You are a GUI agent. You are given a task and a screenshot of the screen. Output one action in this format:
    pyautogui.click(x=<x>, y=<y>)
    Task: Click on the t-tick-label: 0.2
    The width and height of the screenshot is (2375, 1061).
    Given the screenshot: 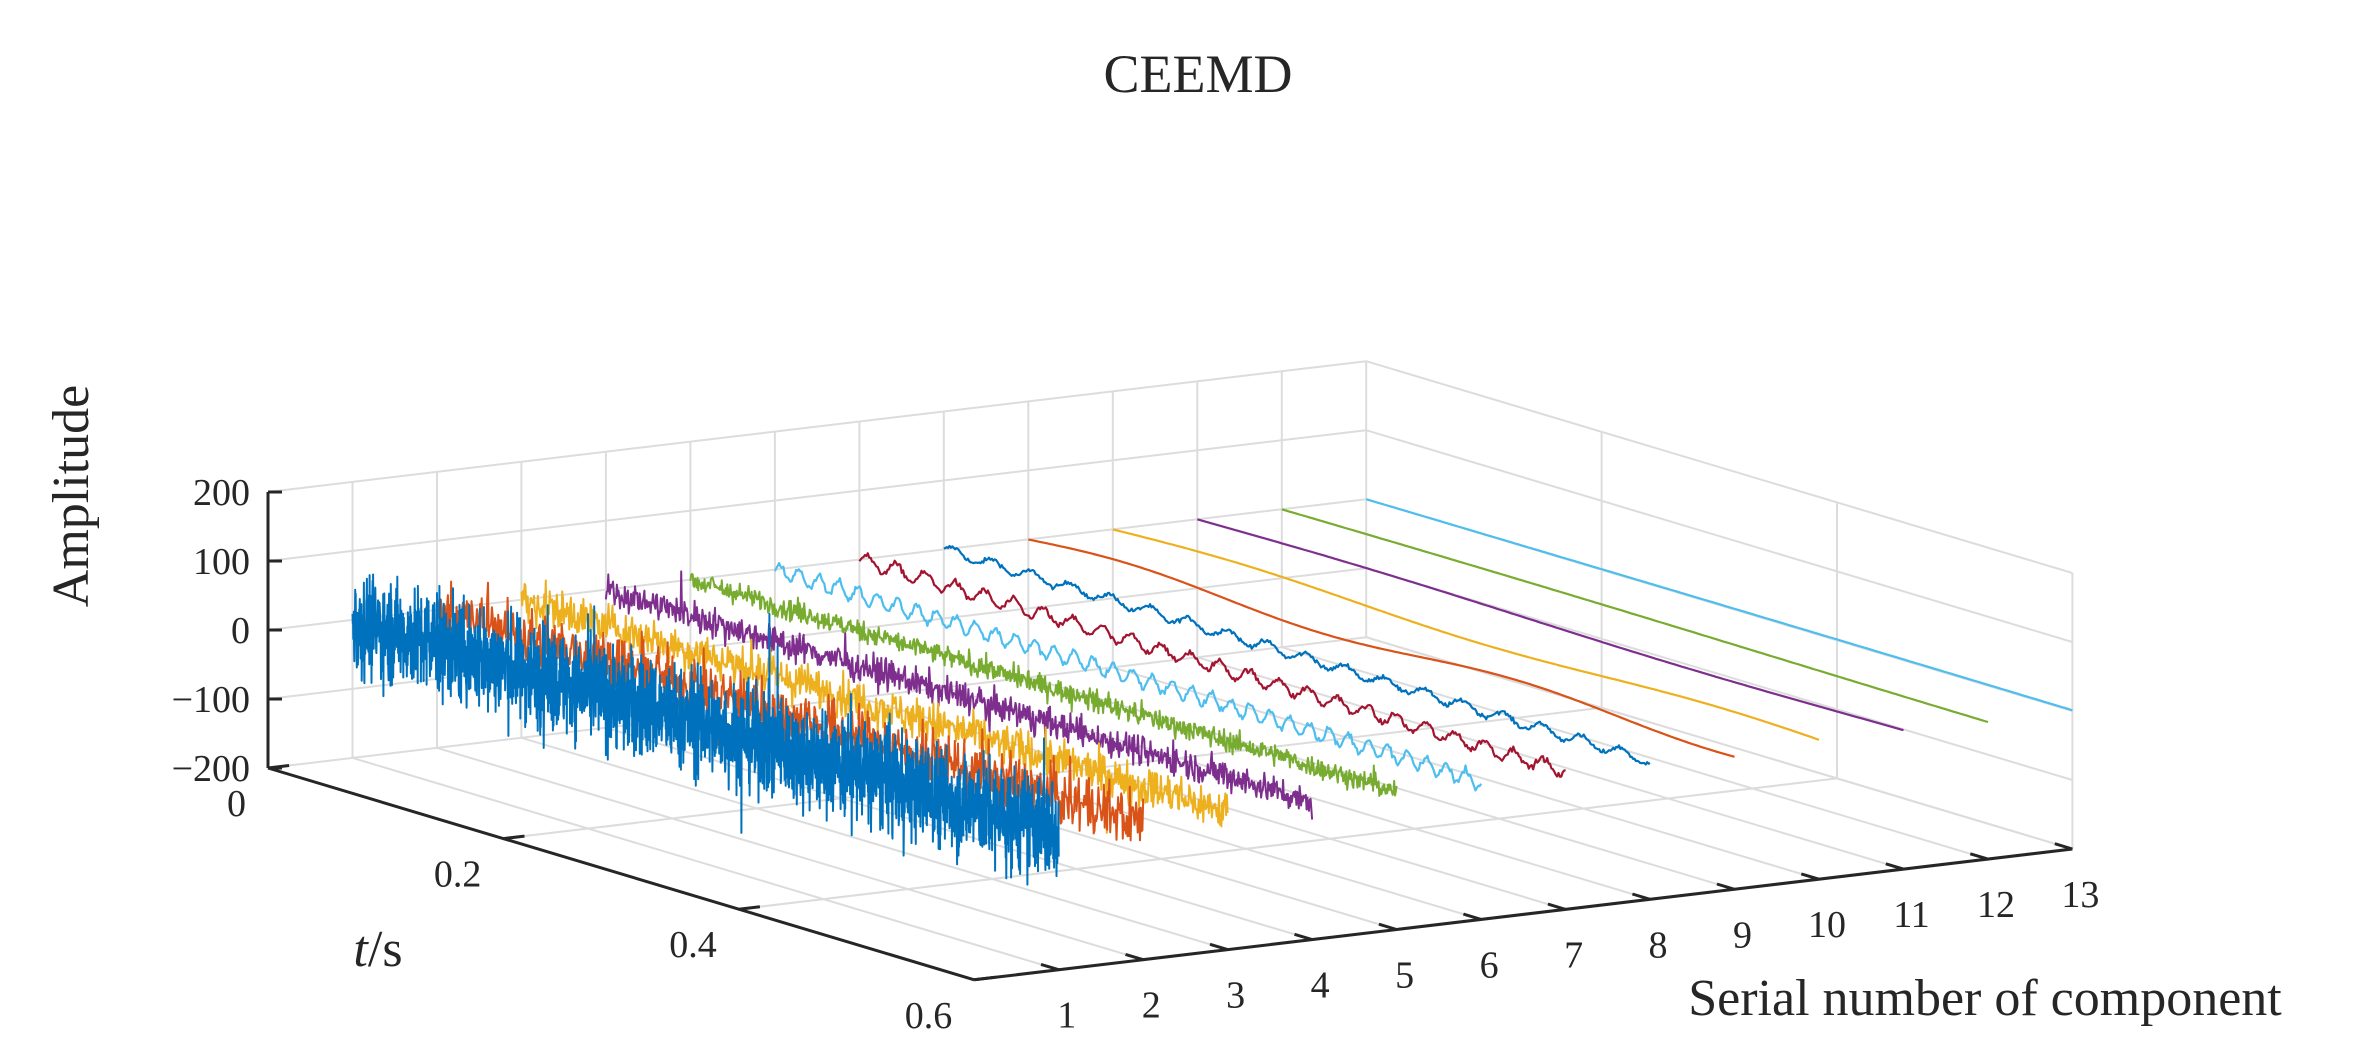 What is the action you would take?
    pyautogui.click(x=458, y=875)
    